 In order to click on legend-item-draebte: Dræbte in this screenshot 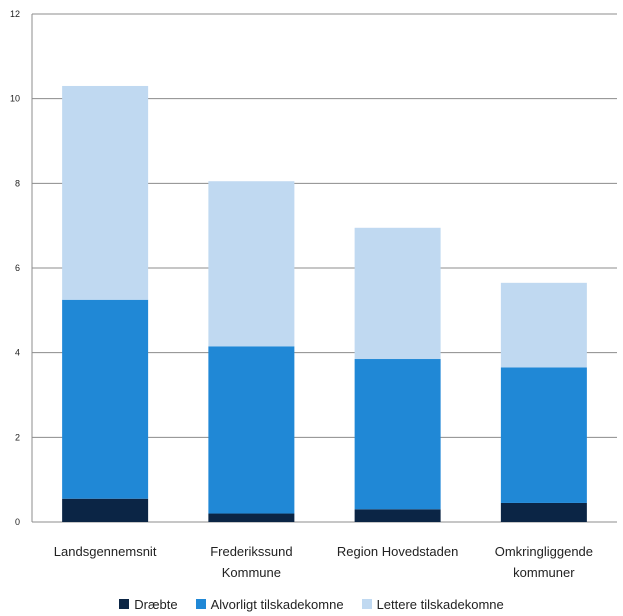, I will do `click(148, 604)`.